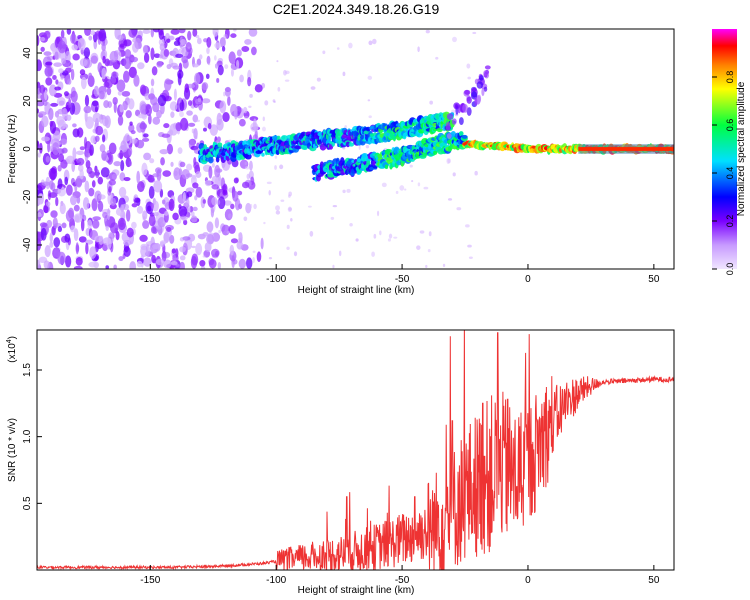 The image size is (750, 600). I want to click on carrier-line, so click(626, 149).